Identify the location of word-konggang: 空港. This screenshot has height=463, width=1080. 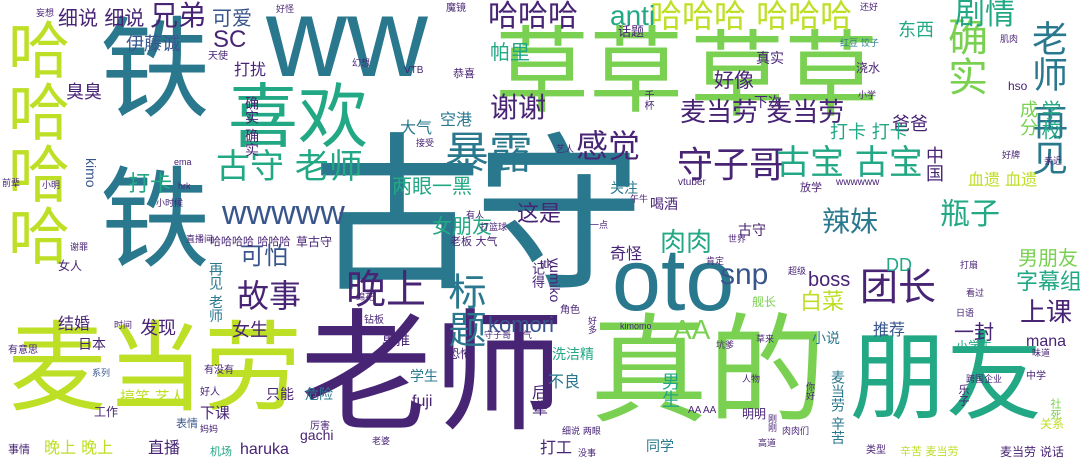
(456, 119).